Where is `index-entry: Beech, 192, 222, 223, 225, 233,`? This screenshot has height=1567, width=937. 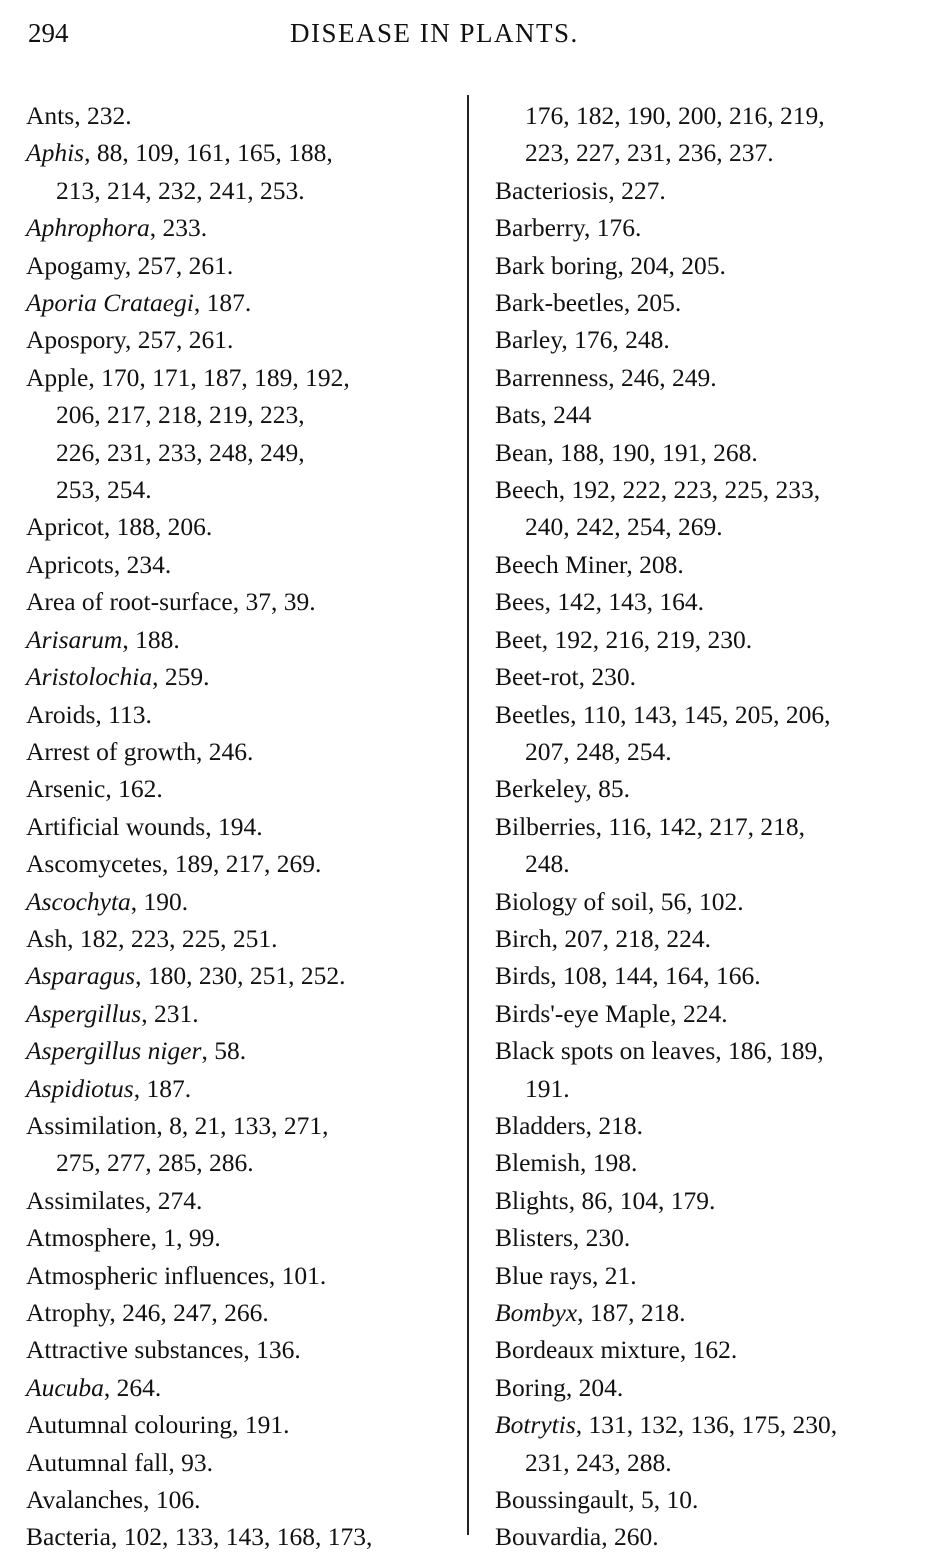 index-entry: Beech, 192, 222, 223, 225, 233, is located at coordinates (712, 489).